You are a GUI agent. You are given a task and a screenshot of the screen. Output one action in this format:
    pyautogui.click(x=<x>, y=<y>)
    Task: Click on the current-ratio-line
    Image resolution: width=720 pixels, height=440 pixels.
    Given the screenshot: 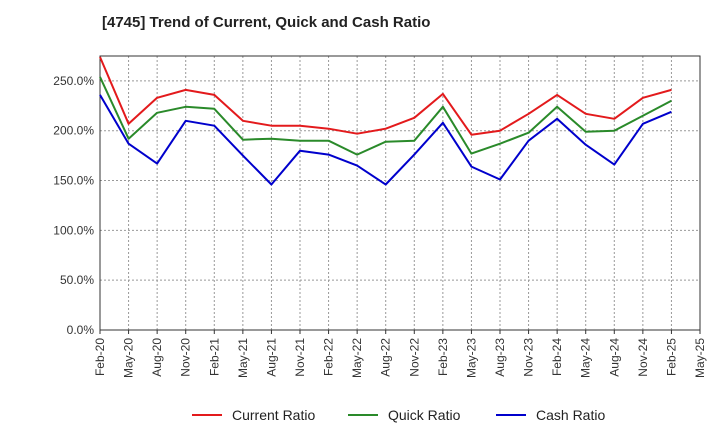 What is the action you would take?
    pyautogui.click(x=385, y=96)
    